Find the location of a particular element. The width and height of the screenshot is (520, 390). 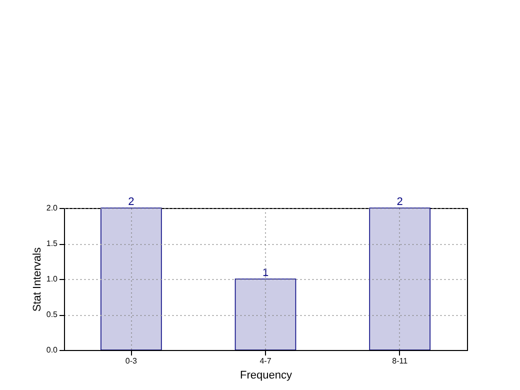

x-axis-title: Frequency is located at coordinates (266, 376).